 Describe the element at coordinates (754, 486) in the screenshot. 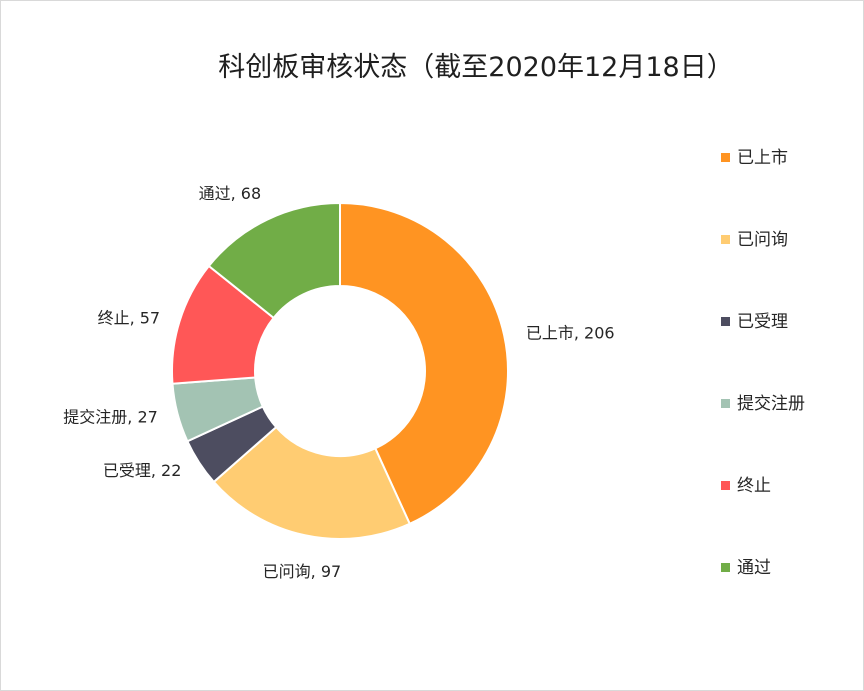

I see `legend-label-terminated: 终止` at that location.